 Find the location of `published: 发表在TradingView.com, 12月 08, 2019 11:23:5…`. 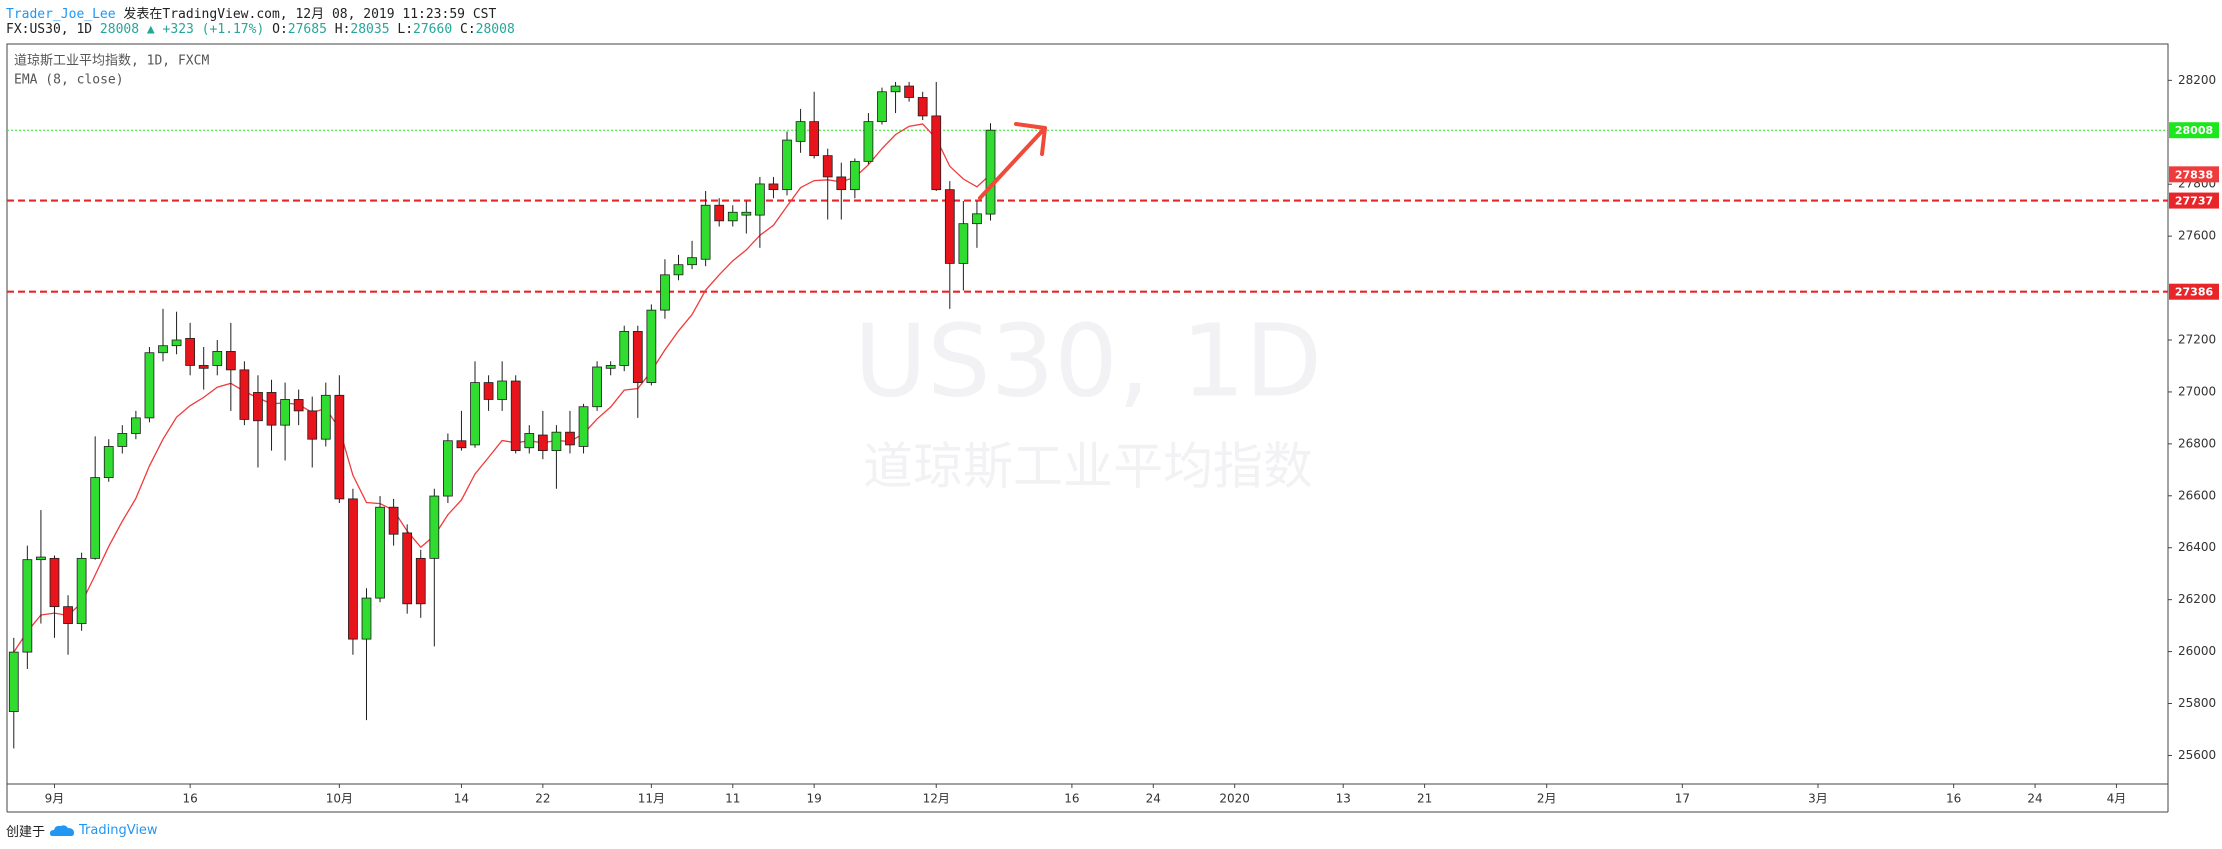

published: 发表在TradingView.com, 12月 08, 2019 11:23:5… is located at coordinates (310, 14).